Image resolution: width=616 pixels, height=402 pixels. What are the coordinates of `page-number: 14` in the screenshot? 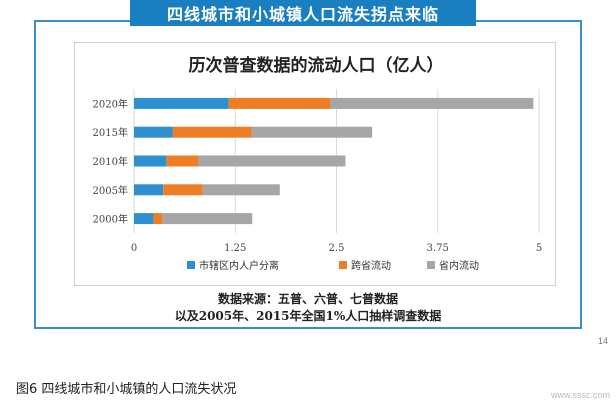 It's located at (602, 341).